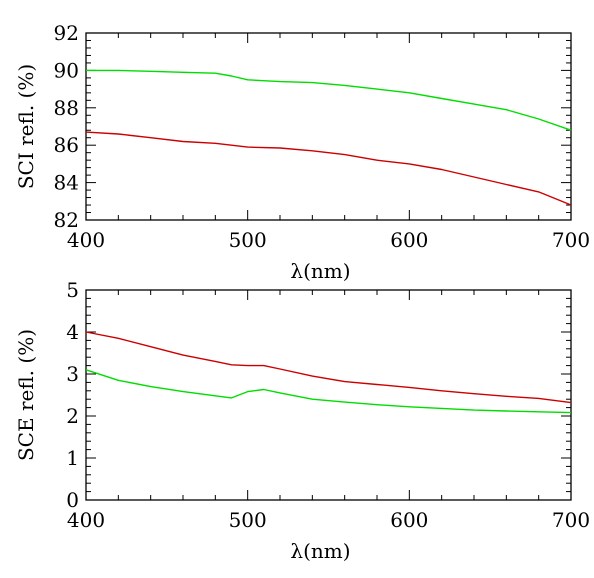 The height and width of the screenshot is (578, 594). I want to click on top-y-tick-label: 92, so click(66, 33).